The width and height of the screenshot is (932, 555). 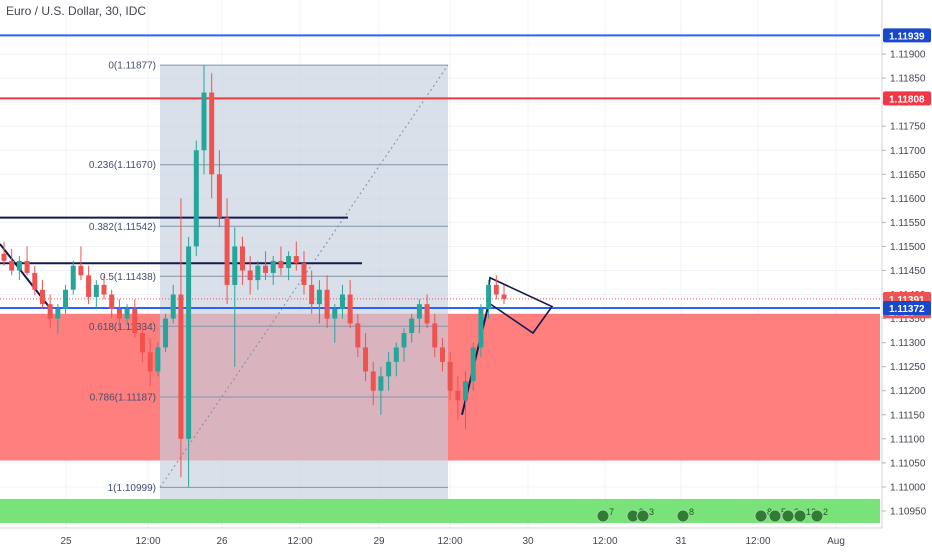 I want to click on event-marker-count: 2, so click(x=825, y=512).